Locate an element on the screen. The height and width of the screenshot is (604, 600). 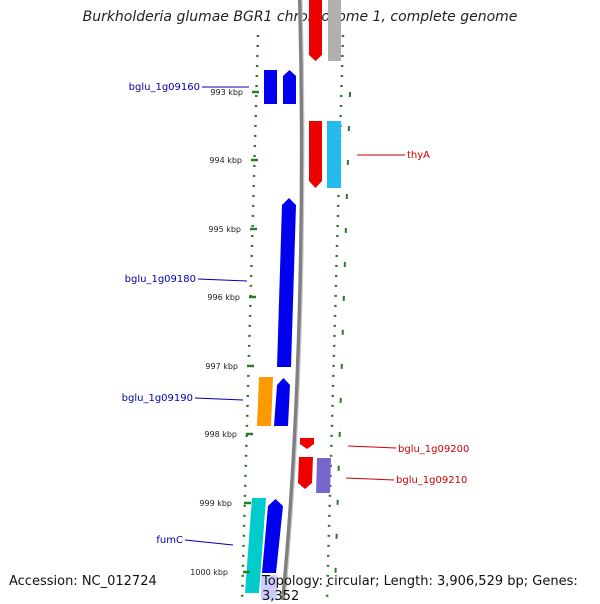
gene-label-bglu_1g09160: bglu_1g09160 is located at coordinates (164, 87).